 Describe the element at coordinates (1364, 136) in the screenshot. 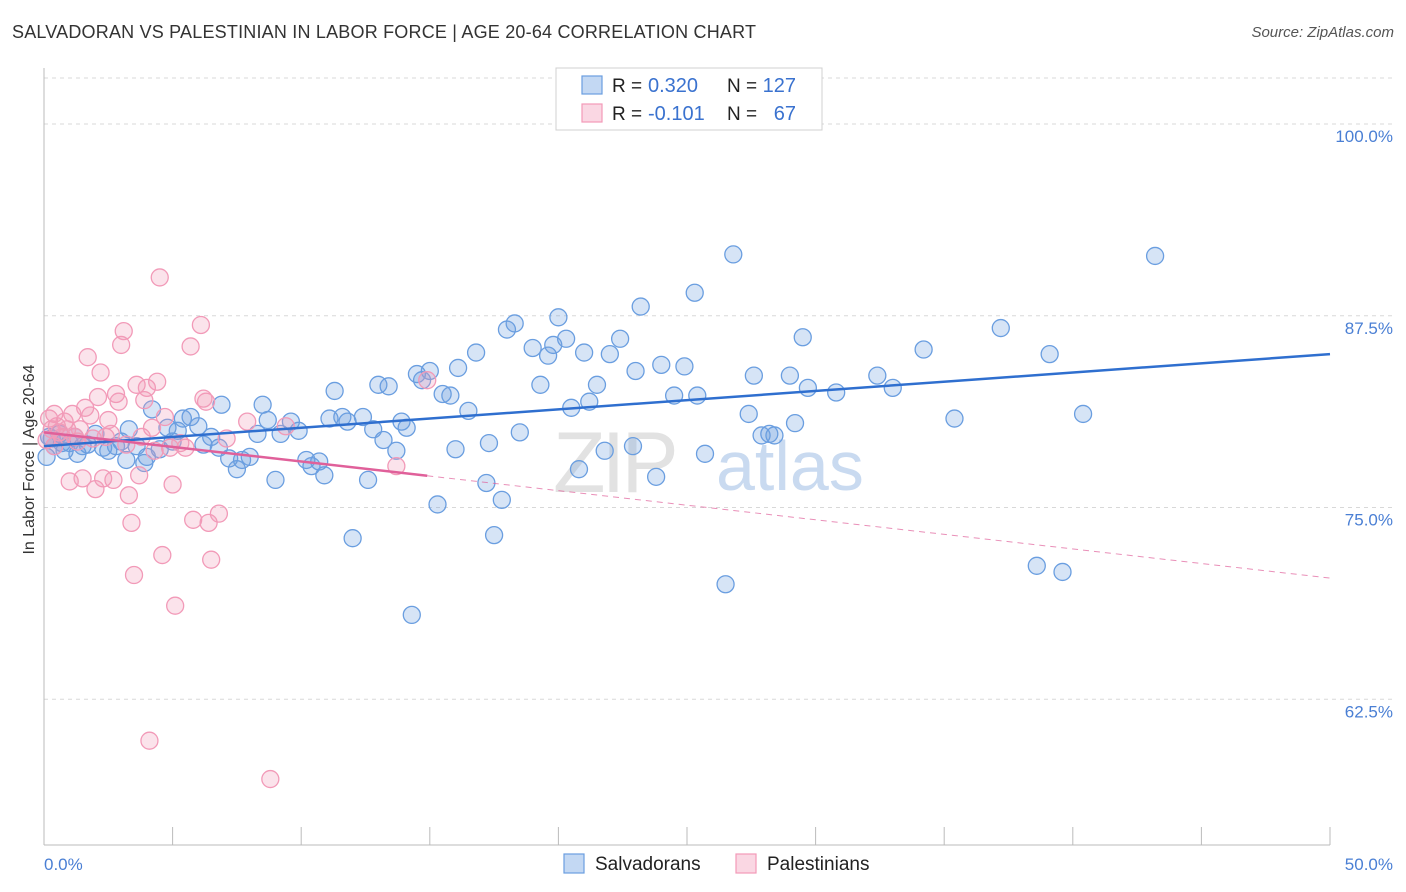

I see `y-tick-label: 100.0%` at that location.